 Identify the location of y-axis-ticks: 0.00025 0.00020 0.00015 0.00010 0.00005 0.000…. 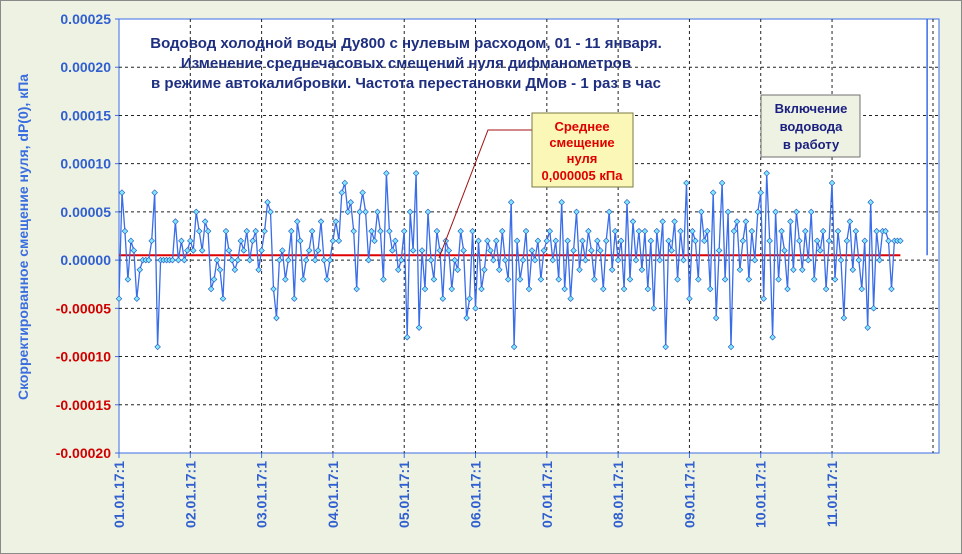
(87, 236).